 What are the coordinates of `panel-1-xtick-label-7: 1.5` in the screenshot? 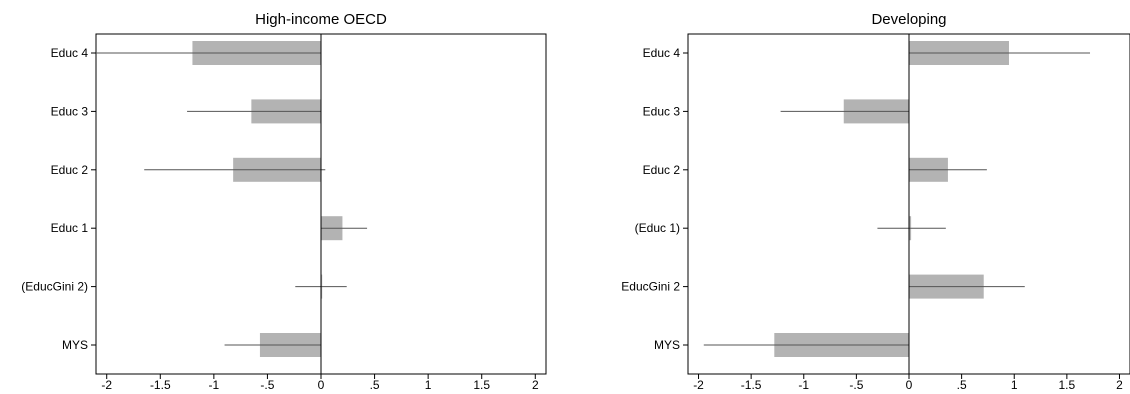 It's located at (1067, 383).